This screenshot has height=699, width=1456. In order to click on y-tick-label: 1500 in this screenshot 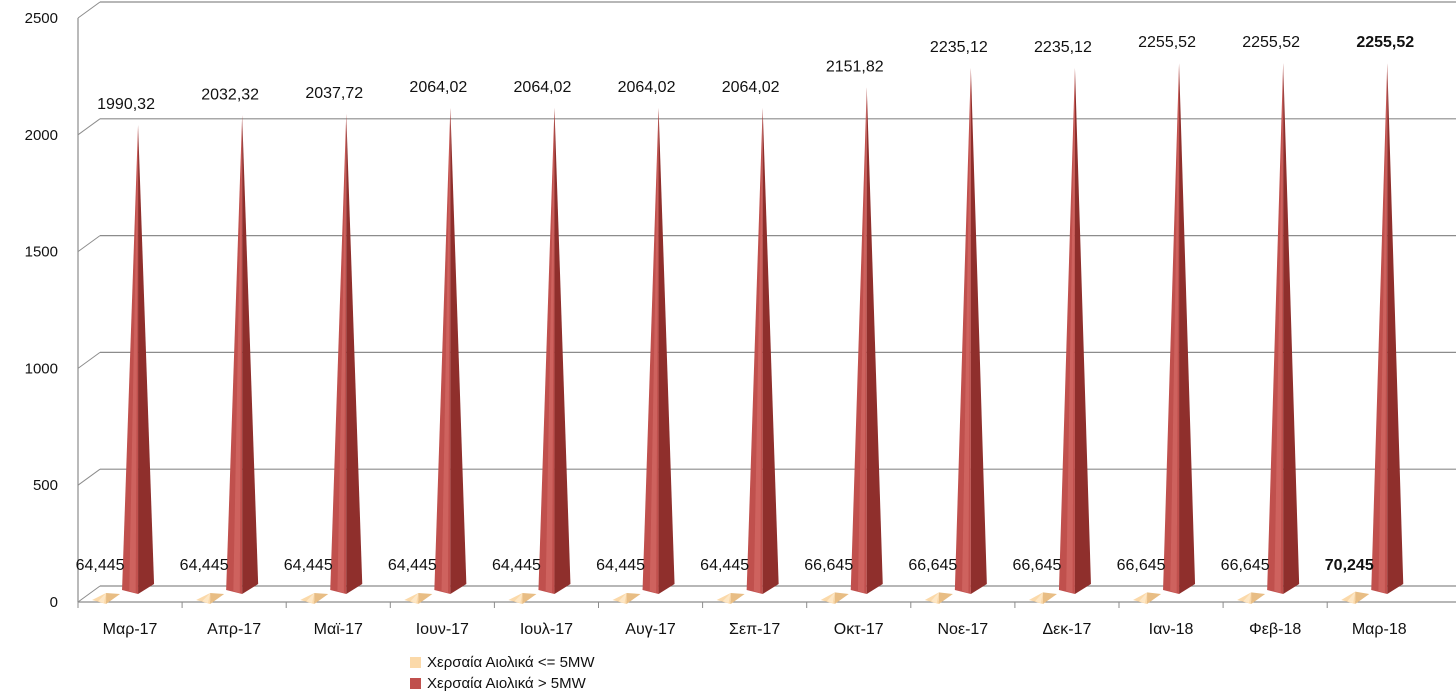, I will do `click(41, 252)`.